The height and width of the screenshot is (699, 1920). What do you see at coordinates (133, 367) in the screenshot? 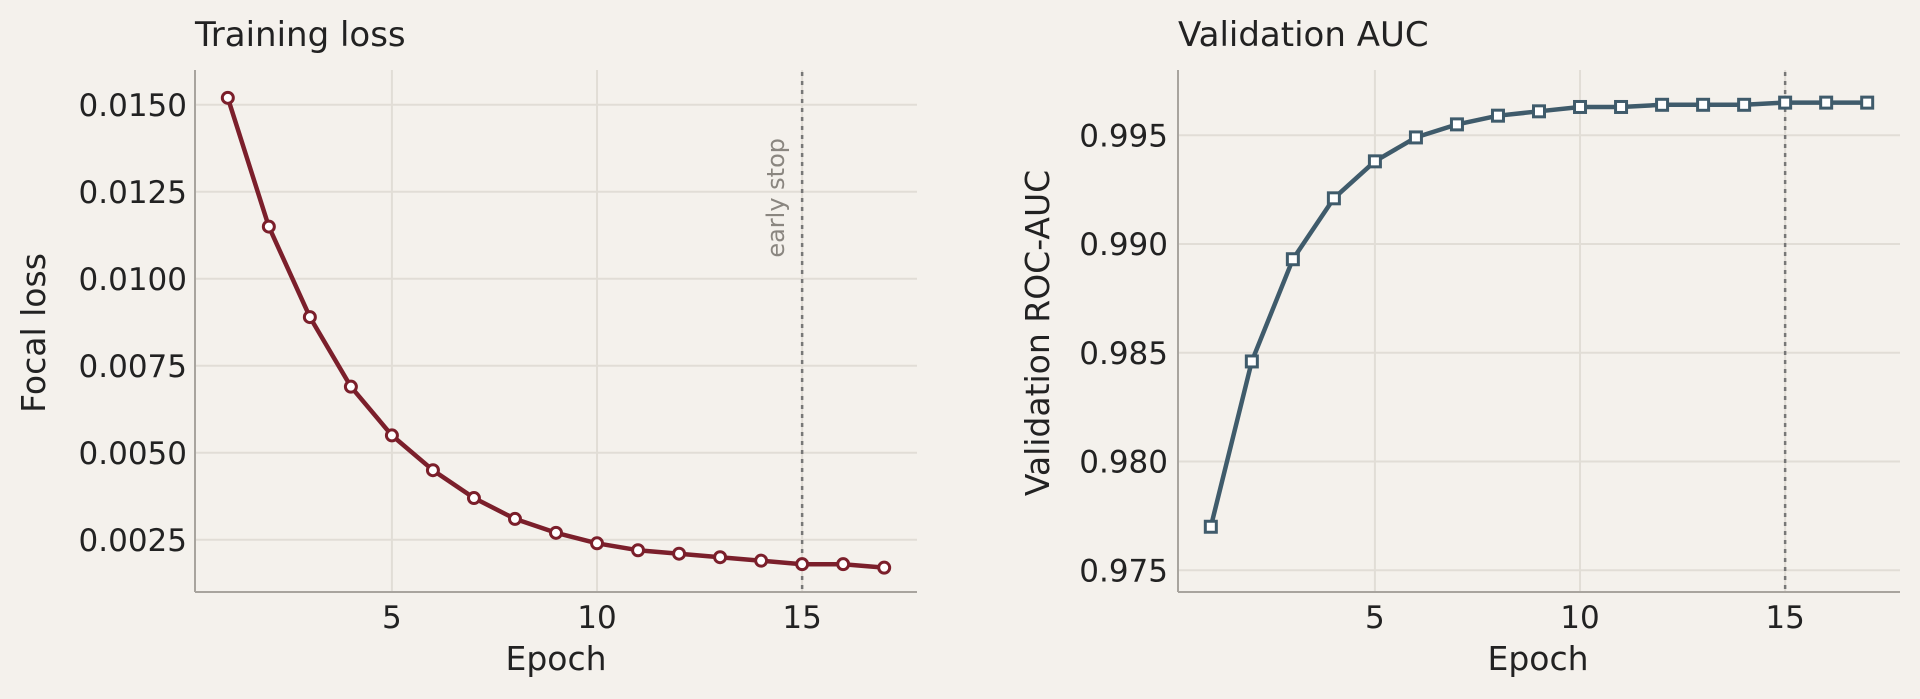
I see `training-loss-y-tick-label: 0.0075` at bounding box center [133, 367].